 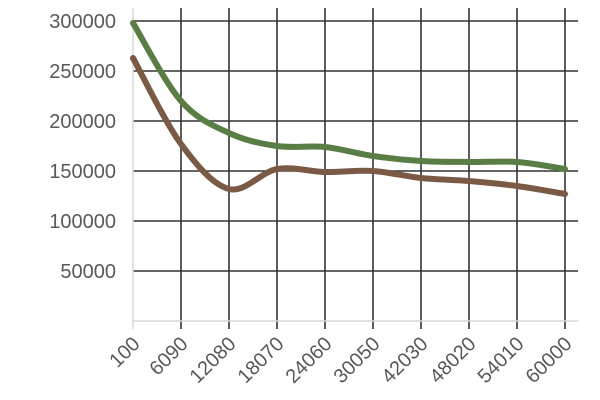 I want to click on x-tick-label: 54010, so click(x=501, y=360).